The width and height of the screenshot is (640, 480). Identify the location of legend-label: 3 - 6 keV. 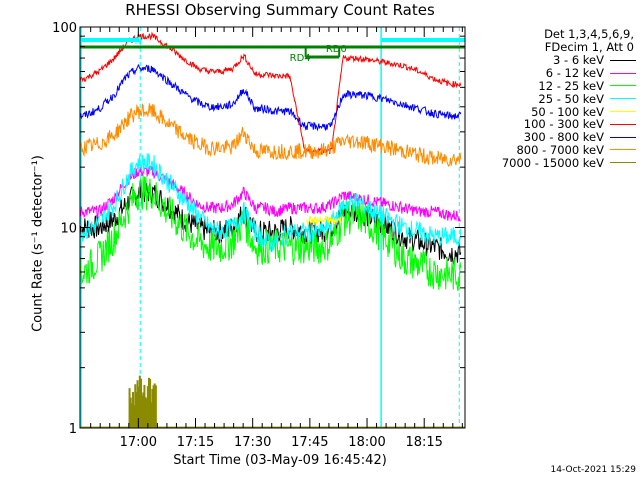
(578, 60).